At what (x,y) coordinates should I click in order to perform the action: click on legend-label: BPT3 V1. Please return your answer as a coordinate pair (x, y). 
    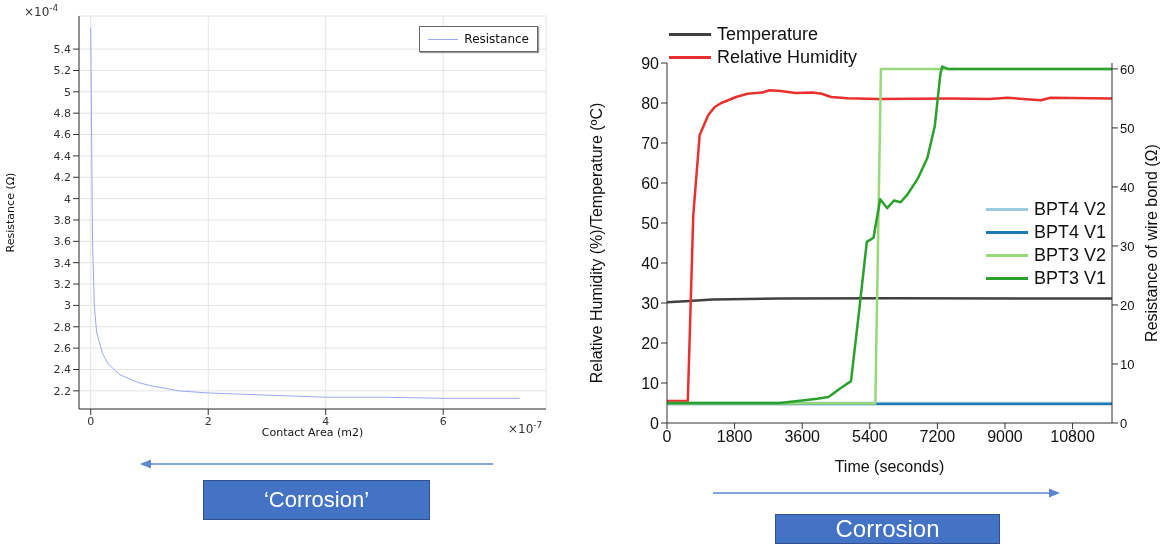
    Looking at the image, I should click on (1069, 278).